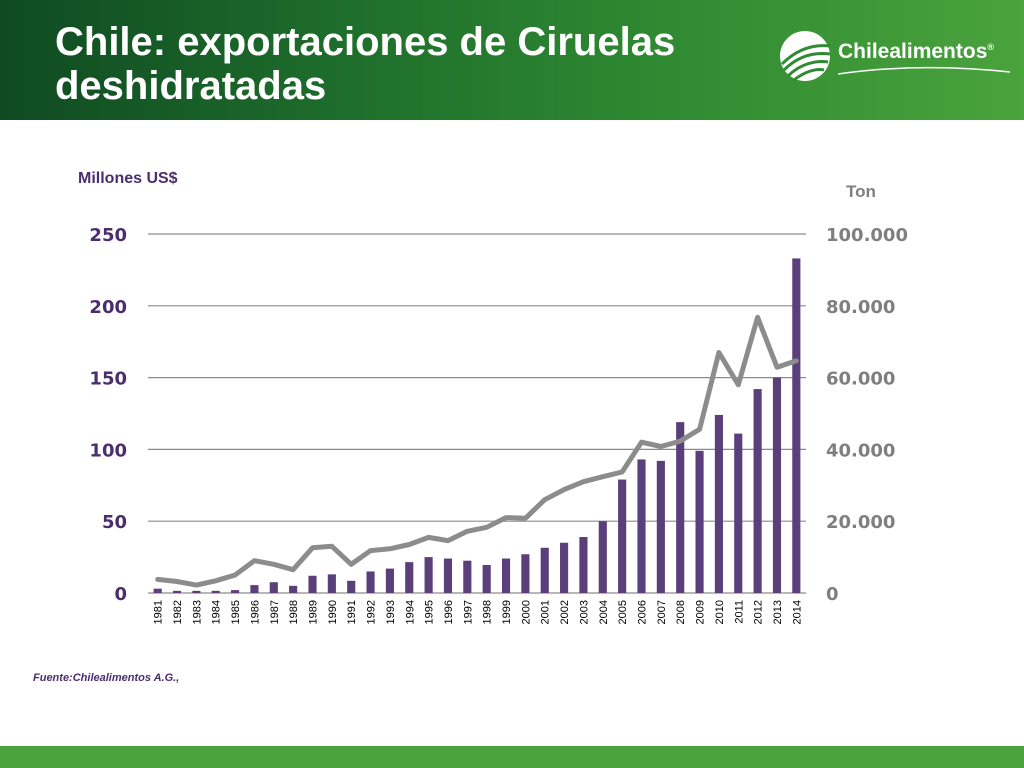  What do you see at coordinates (860, 450) in the screenshot?
I see `y-tick-label-right: 40.000` at bounding box center [860, 450].